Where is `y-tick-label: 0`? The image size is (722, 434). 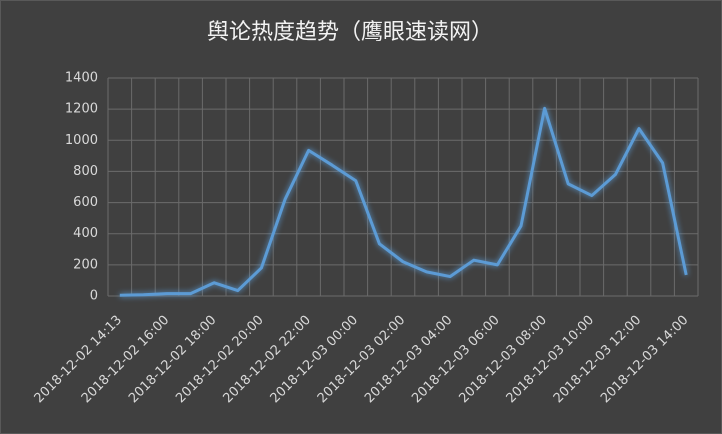
y-tick-label: 0 is located at coordinates (94, 296).